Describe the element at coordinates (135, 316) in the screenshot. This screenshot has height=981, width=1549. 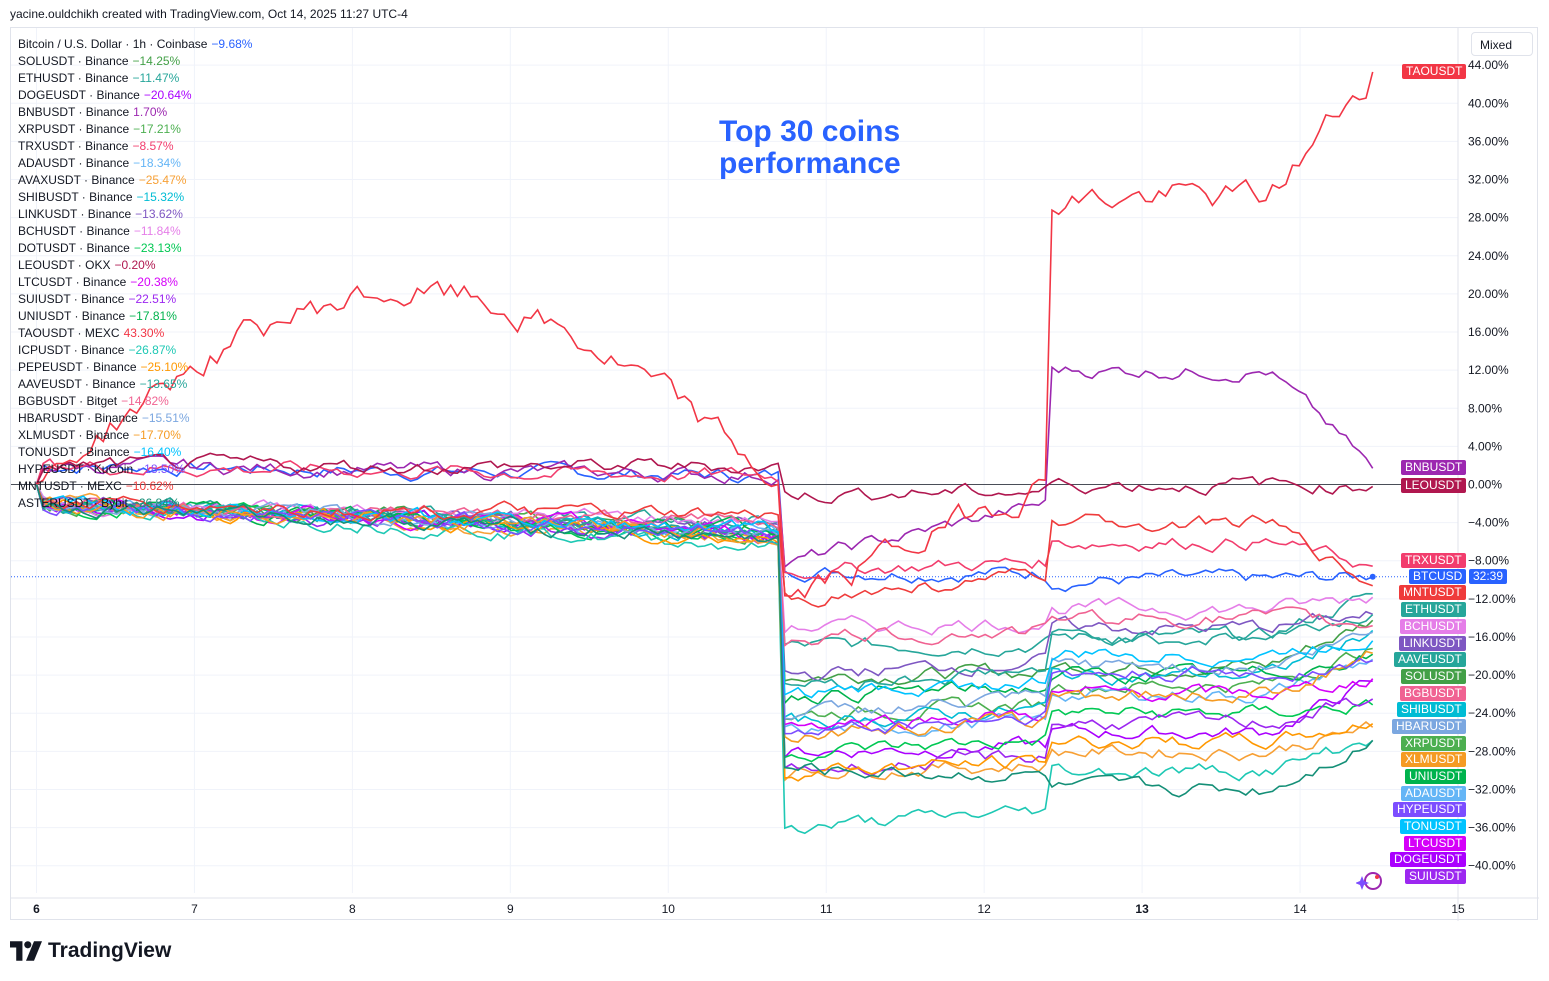
I see `legend-item: UNIUSDT · Binance −17.81%` at that location.